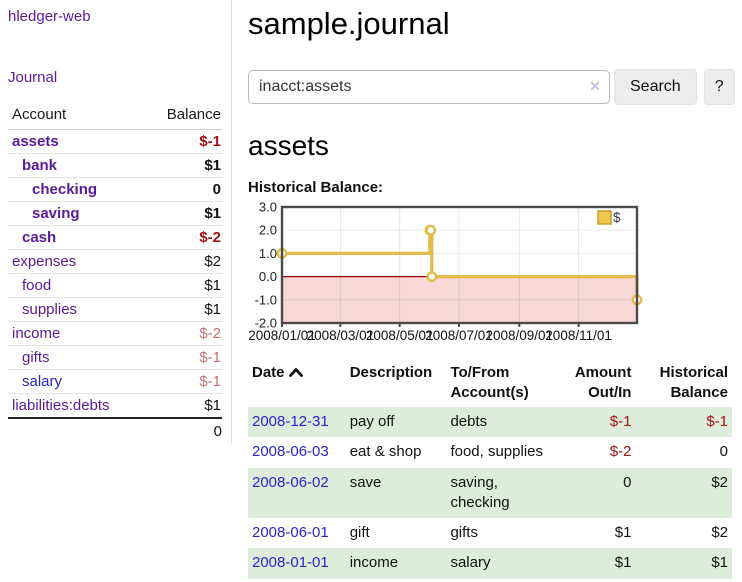 The height and width of the screenshot is (582, 742). I want to click on transaction-description: save, so click(365, 482).